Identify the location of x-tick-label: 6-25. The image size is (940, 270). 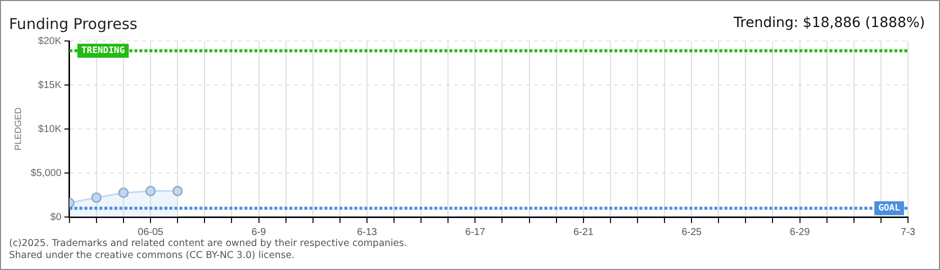
(692, 232).